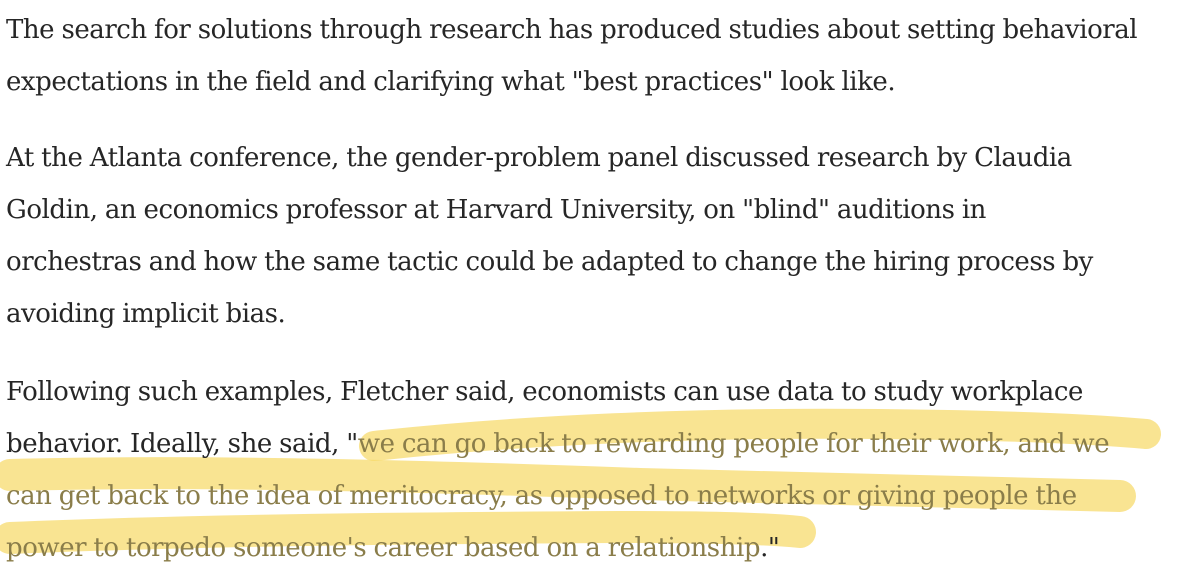 This screenshot has height=579, width=1200. What do you see at coordinates (146, 314) in the screenshot?
I see `text-line: avoiding implicit bias.` at bounding box center [146, 314].